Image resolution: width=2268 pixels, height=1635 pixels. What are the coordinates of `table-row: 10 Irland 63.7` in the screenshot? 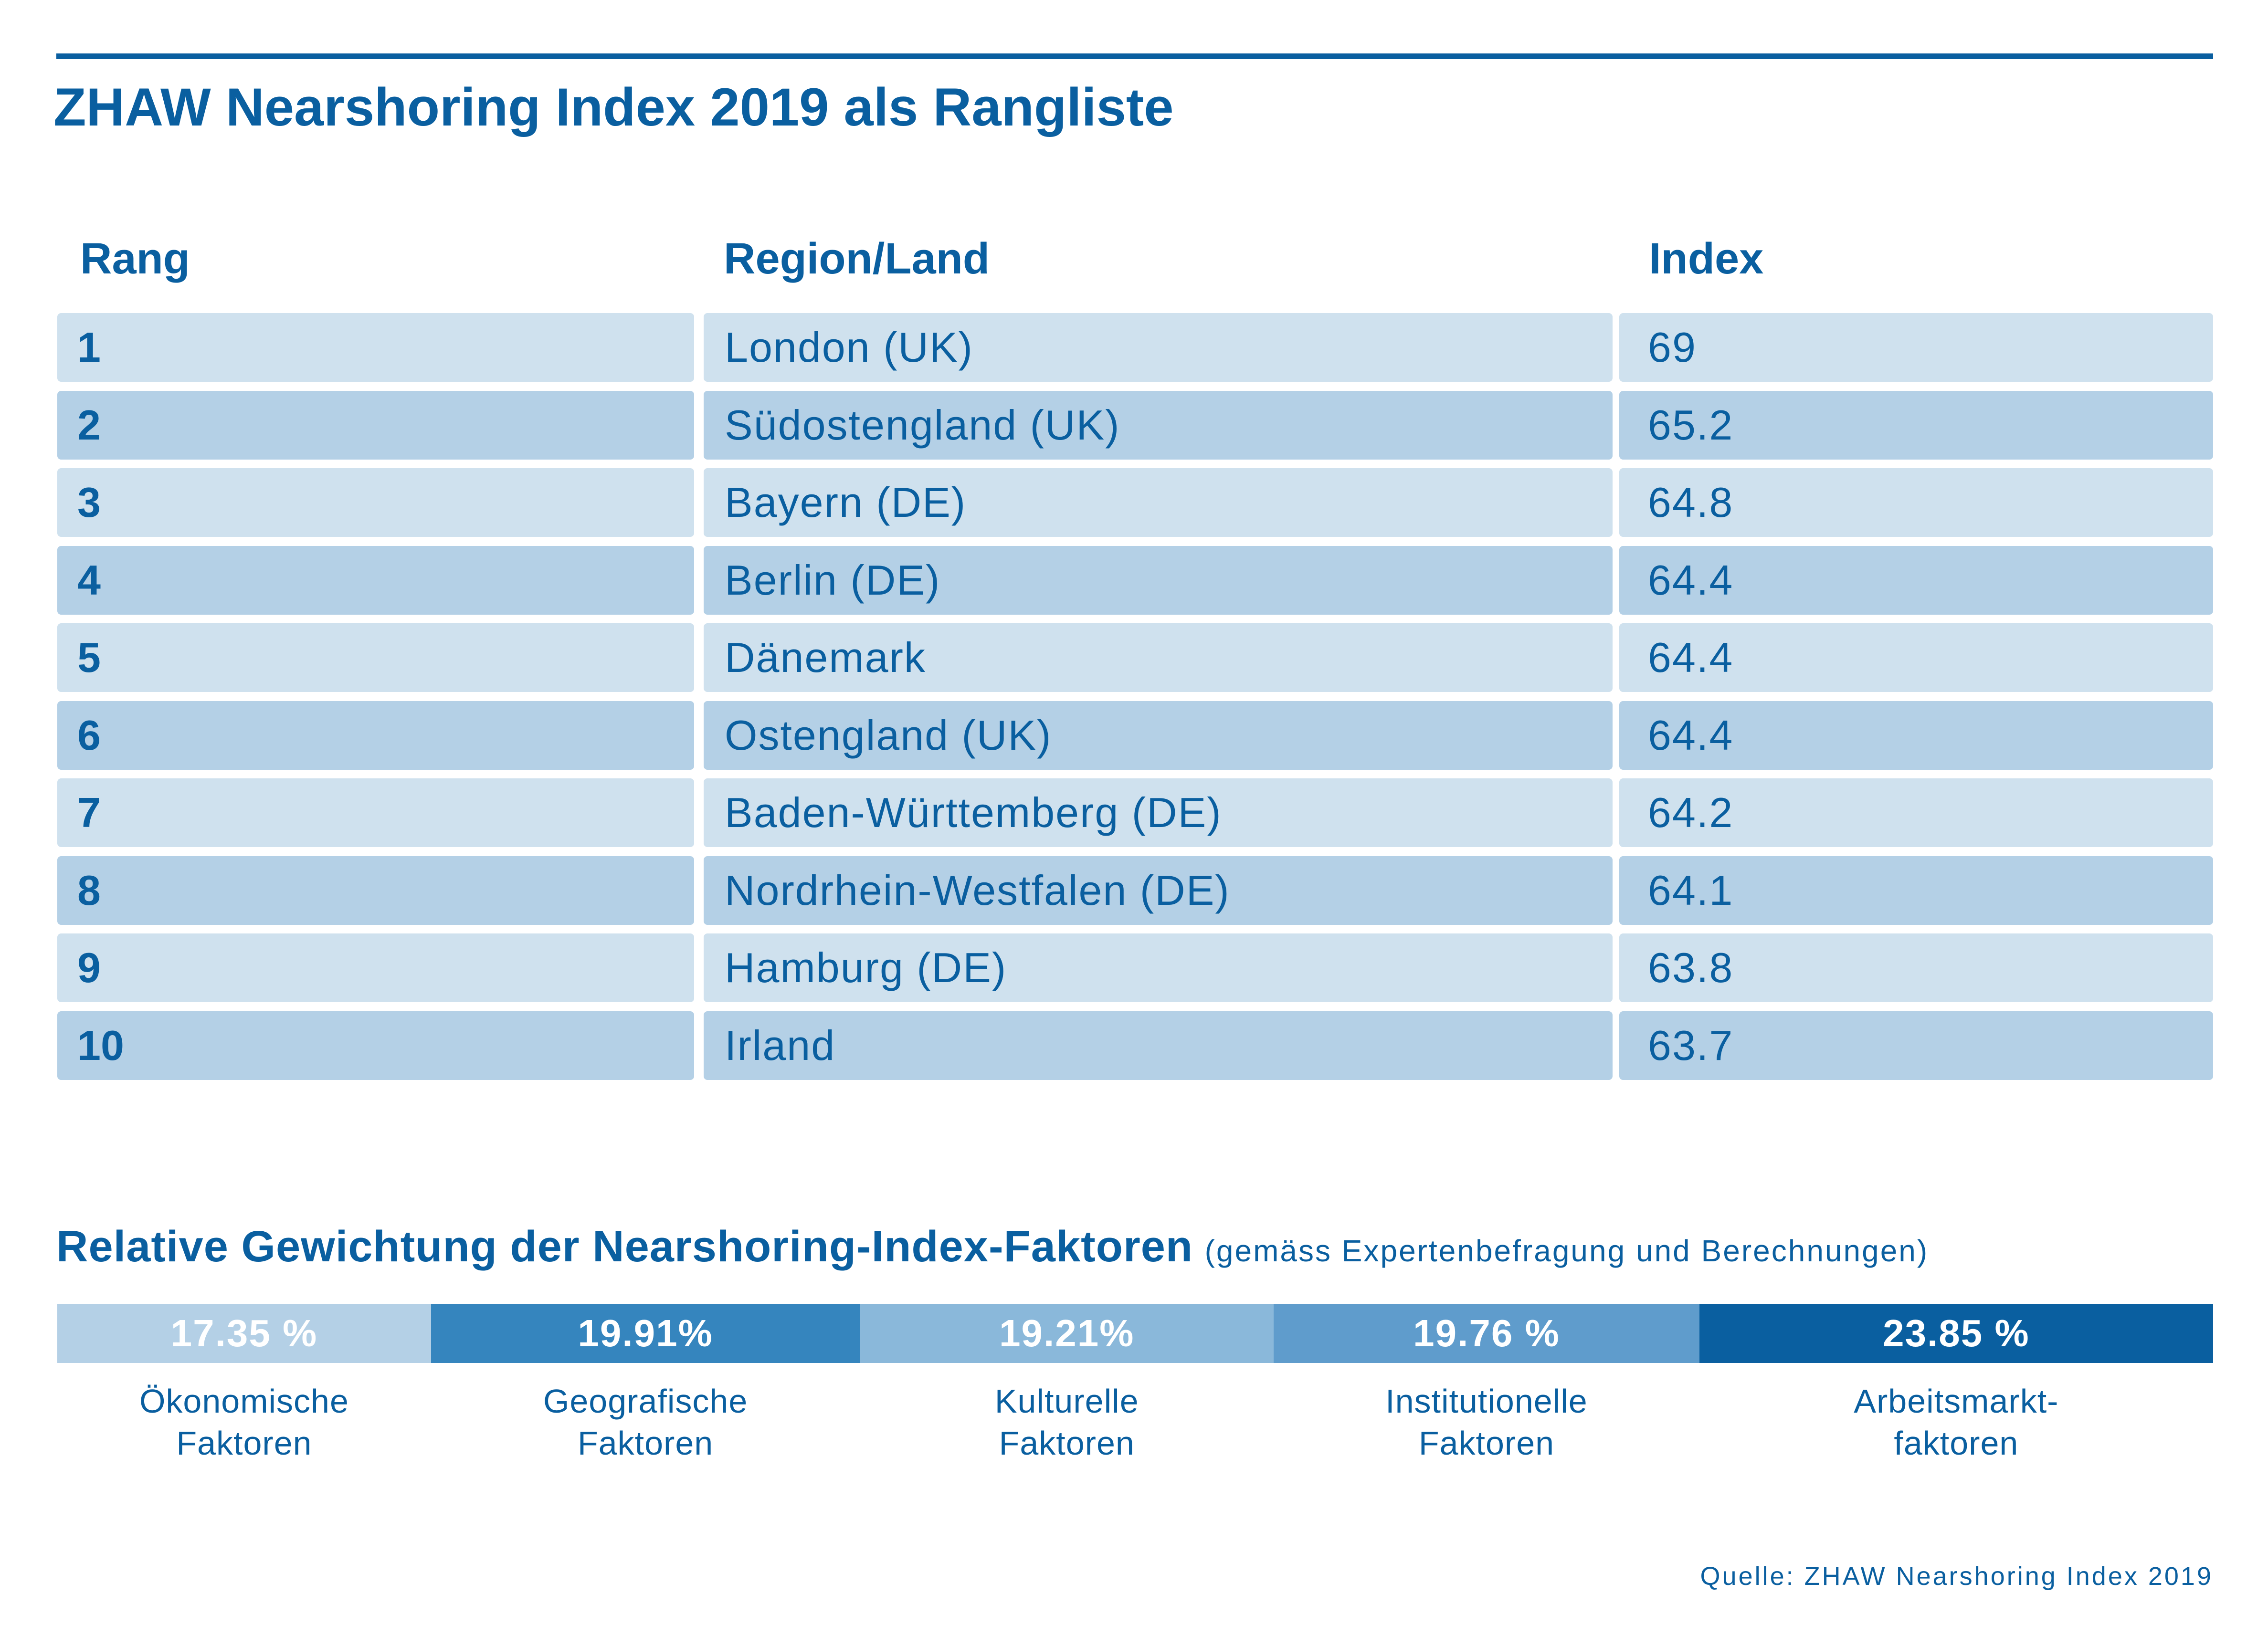 It's located at (1135, 1045).